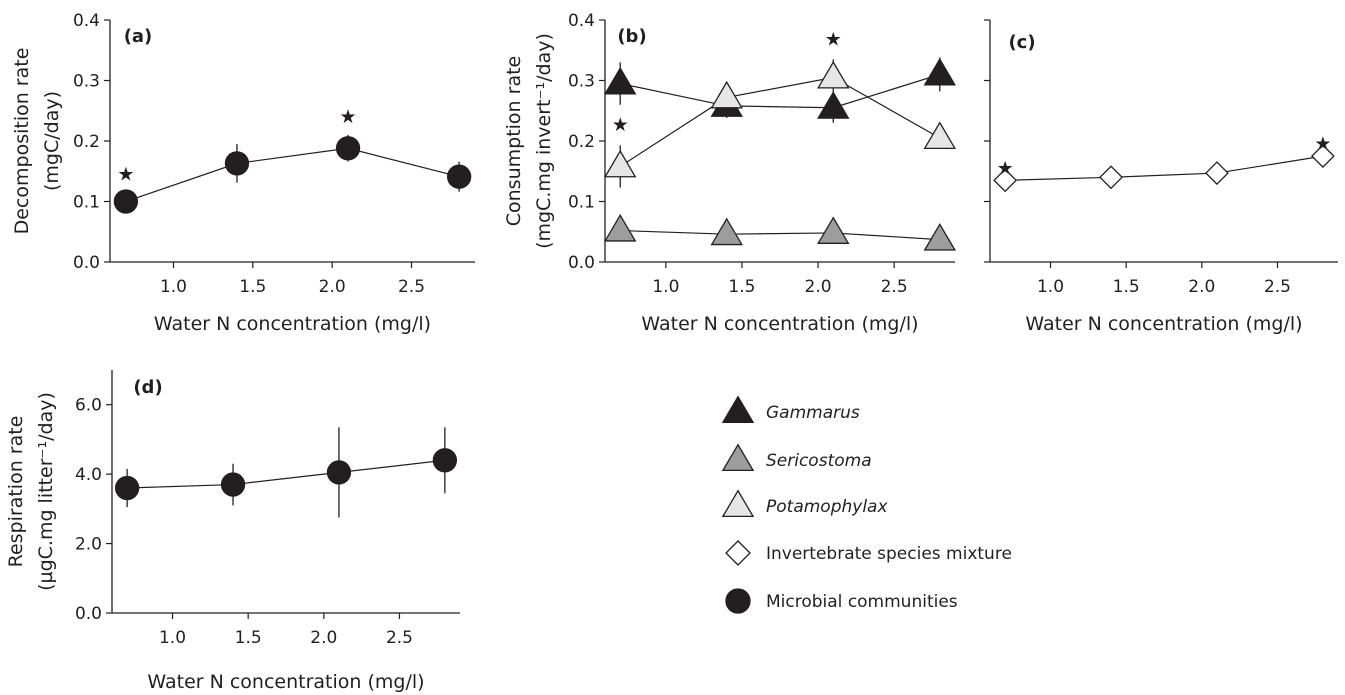 This screenshot has height=695, width=1345. I want to click on series-potamophylax: ★★, so click(780, 108).